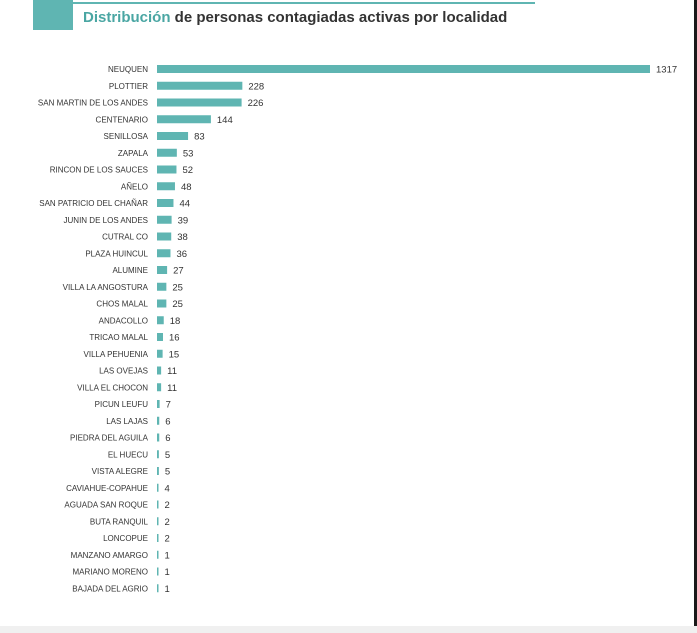 This screenshot has width=697, height=633. What do you see at coordinates (174, 338) in the screenshot?
I see `value-label: 16` at bounding box center [174, 338].